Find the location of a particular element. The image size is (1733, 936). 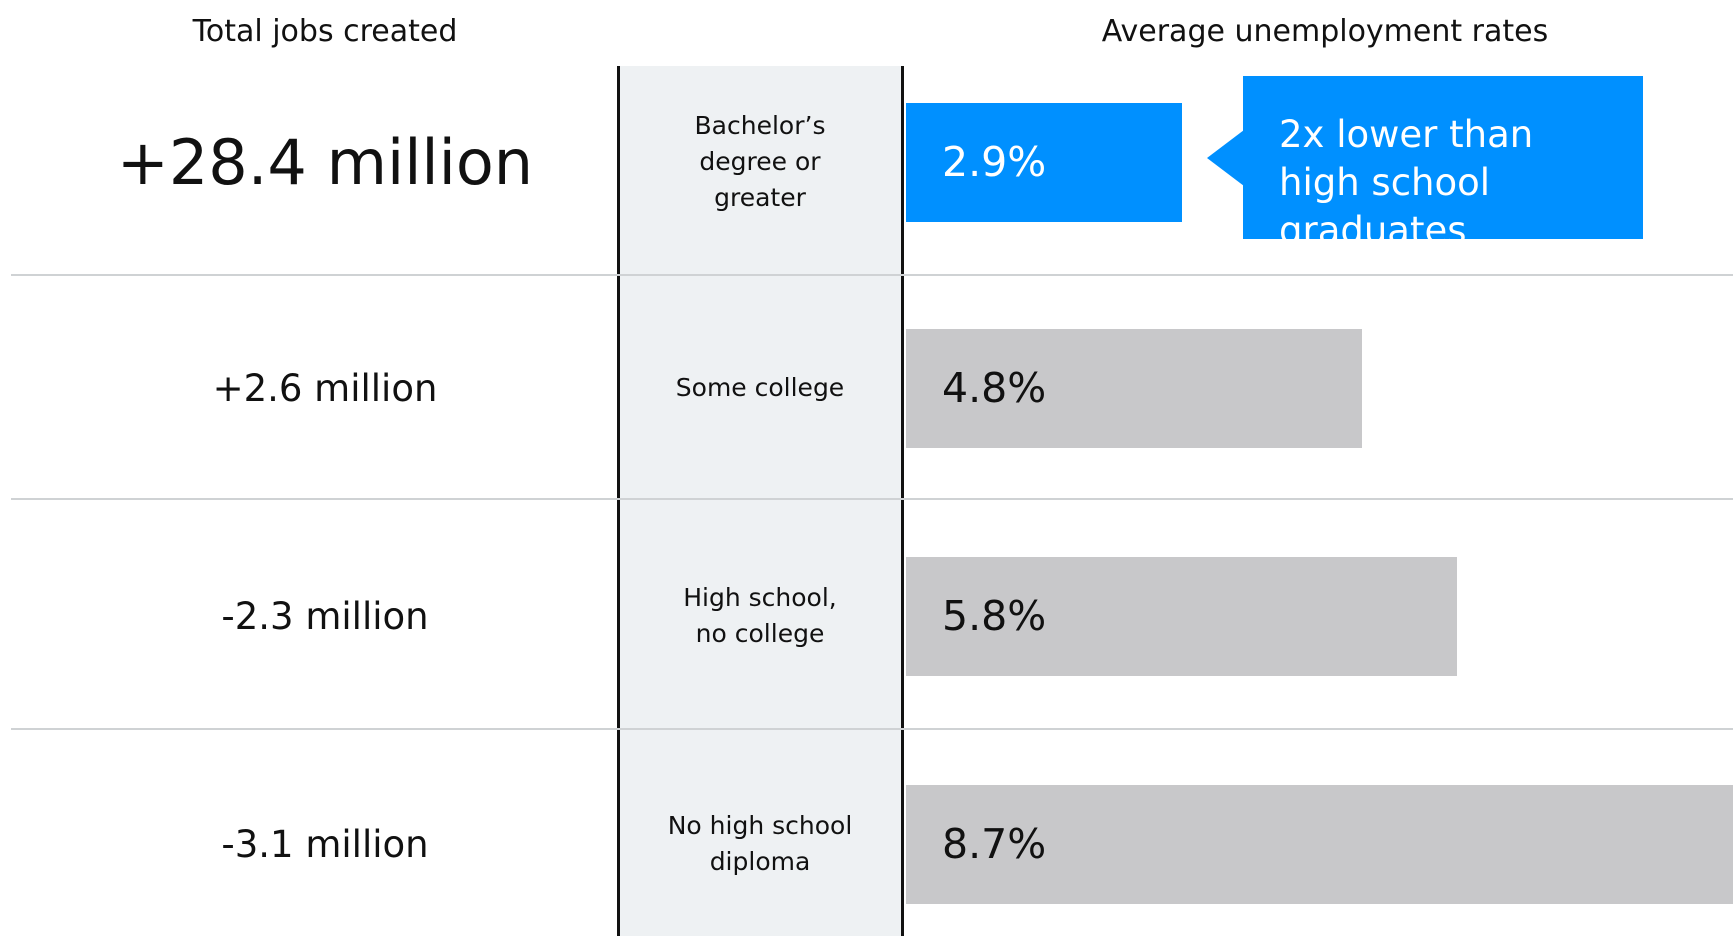

jobs-value: -2.3 million is located at coordinates (325, 616).